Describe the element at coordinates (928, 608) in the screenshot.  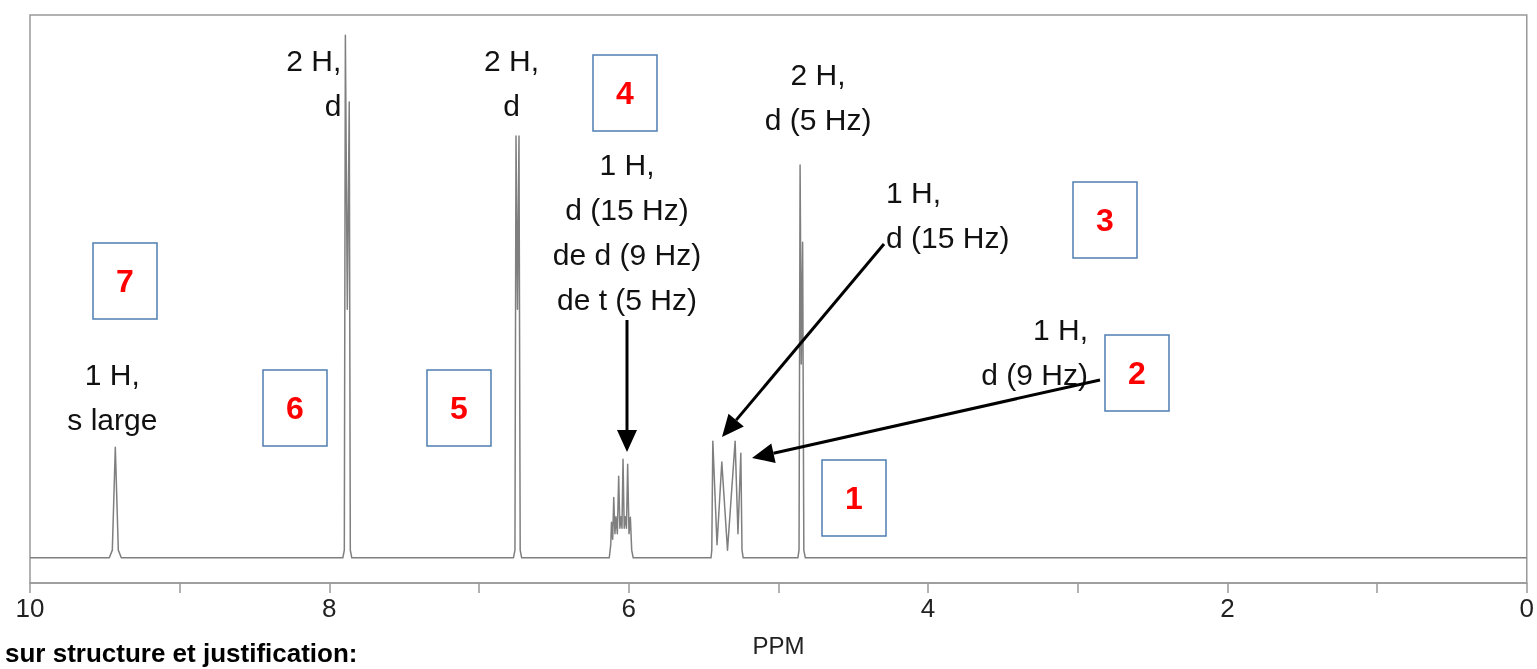
I see `x-tick-label: 4` at that location.